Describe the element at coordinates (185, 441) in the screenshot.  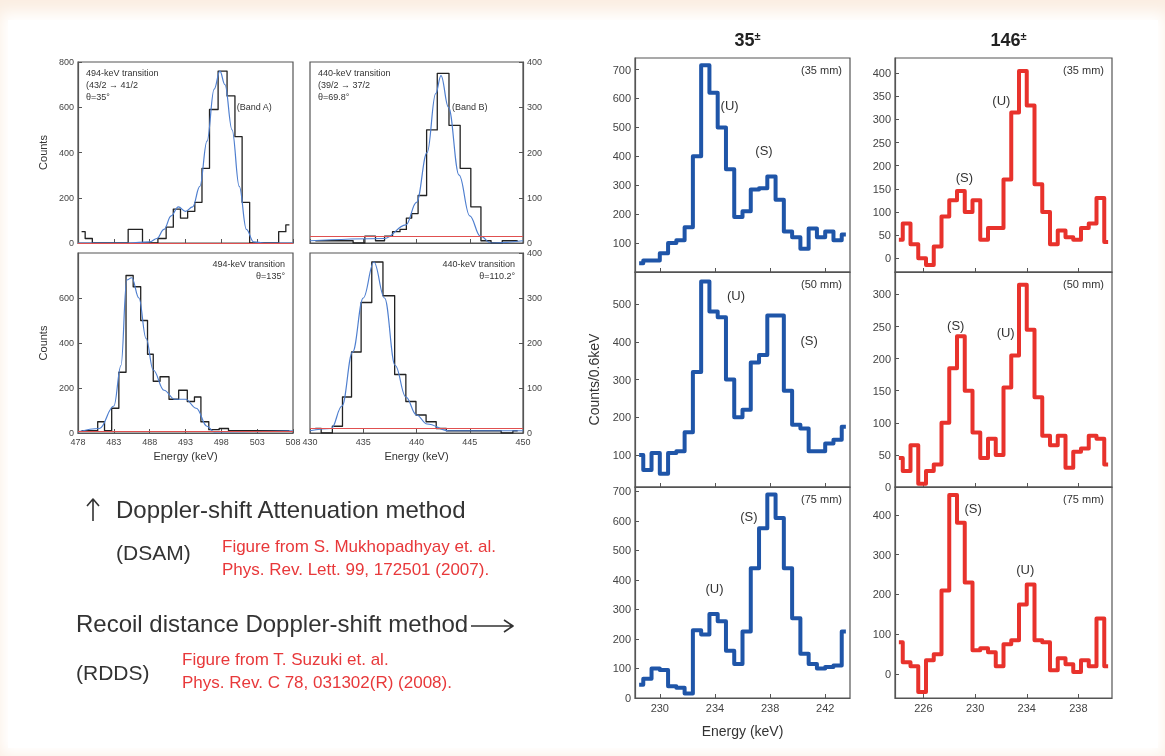
I see `x-tick-label: 493` at that location.